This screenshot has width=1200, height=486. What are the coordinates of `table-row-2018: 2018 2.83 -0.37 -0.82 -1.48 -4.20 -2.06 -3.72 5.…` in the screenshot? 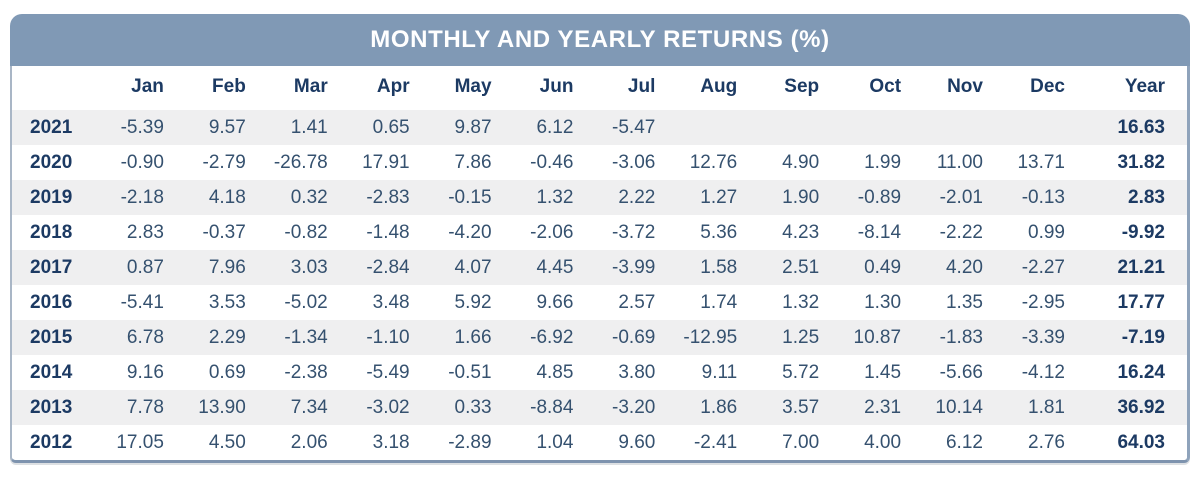 It's located at (599, 232).